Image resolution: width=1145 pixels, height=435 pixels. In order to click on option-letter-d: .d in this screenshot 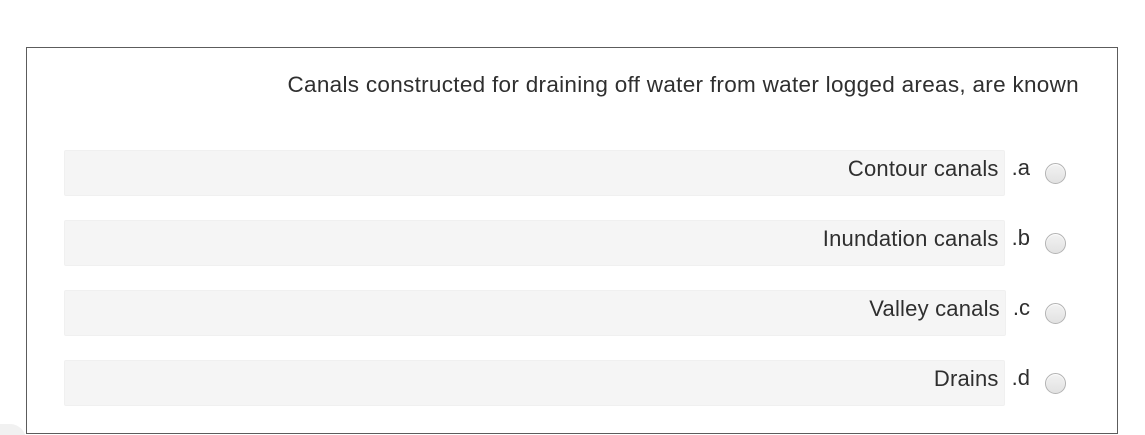, I will do `click(1020, 377)`.